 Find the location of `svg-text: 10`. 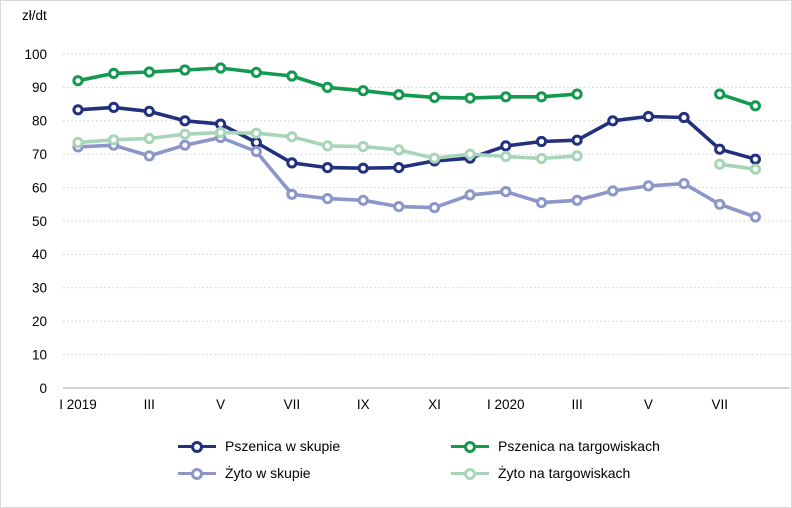

svg-text: 10 is located at coordinates (39, 354).